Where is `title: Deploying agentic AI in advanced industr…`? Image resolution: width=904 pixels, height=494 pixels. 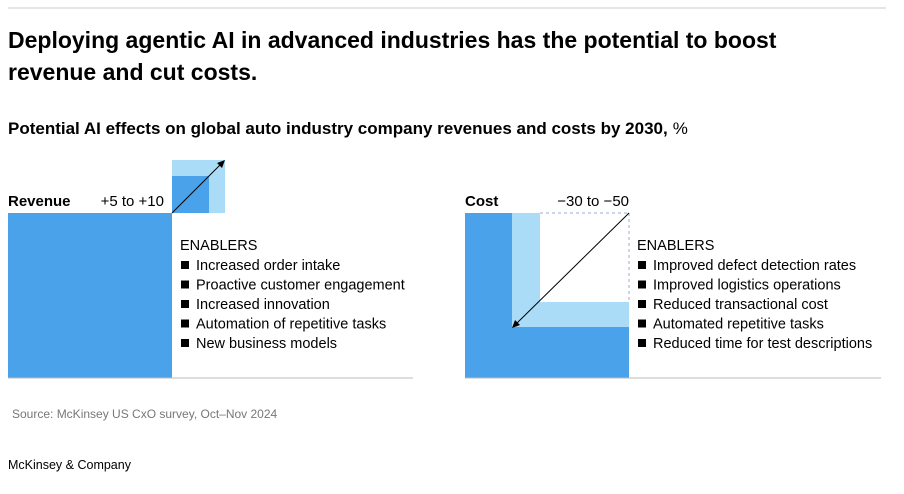 title: Deploying agentic AI in advanced industr… is located at coordinates (392, 40).